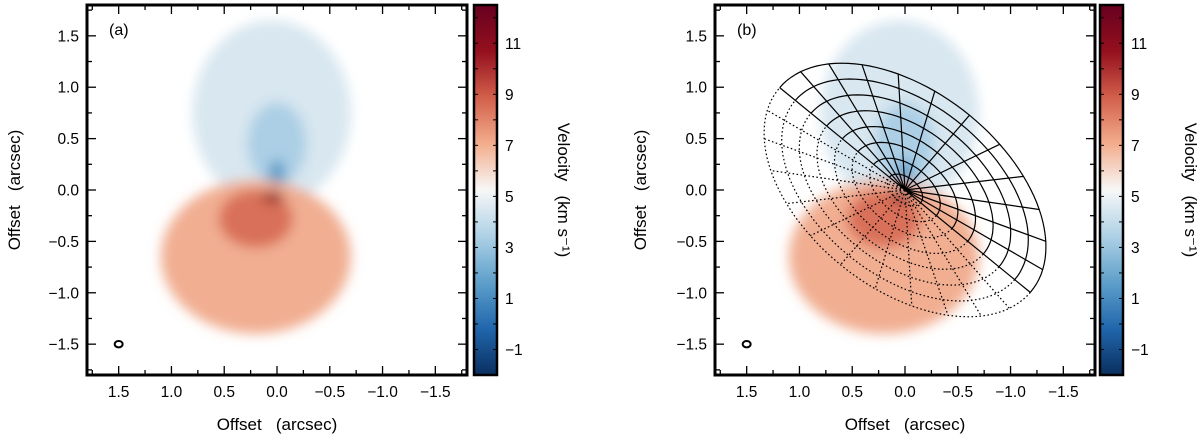 The height and width of the screenshot is (443, 1200). I want to click on panel-label: (b), so click(747, 30).